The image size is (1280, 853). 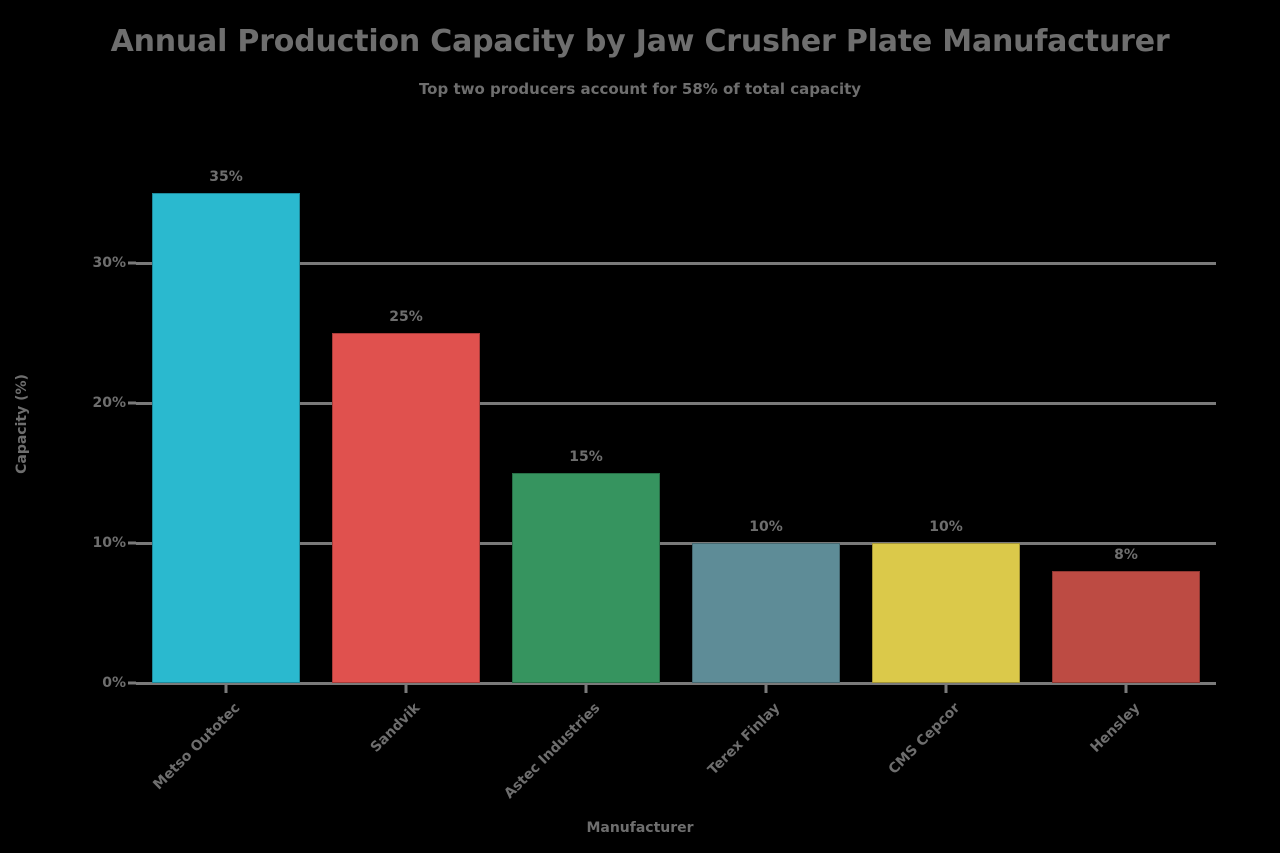 I want to click on x-axis-baseline, so click(x=676, y=683).